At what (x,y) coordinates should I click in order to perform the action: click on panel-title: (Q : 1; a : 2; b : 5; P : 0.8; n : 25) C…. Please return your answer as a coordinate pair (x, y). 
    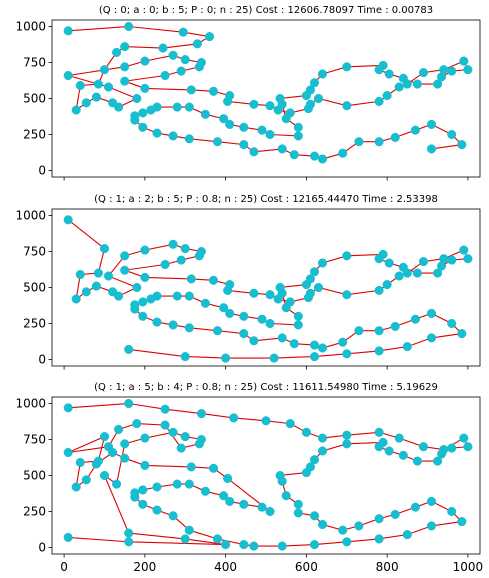
    Looking at the image, I should click on (266, 199).